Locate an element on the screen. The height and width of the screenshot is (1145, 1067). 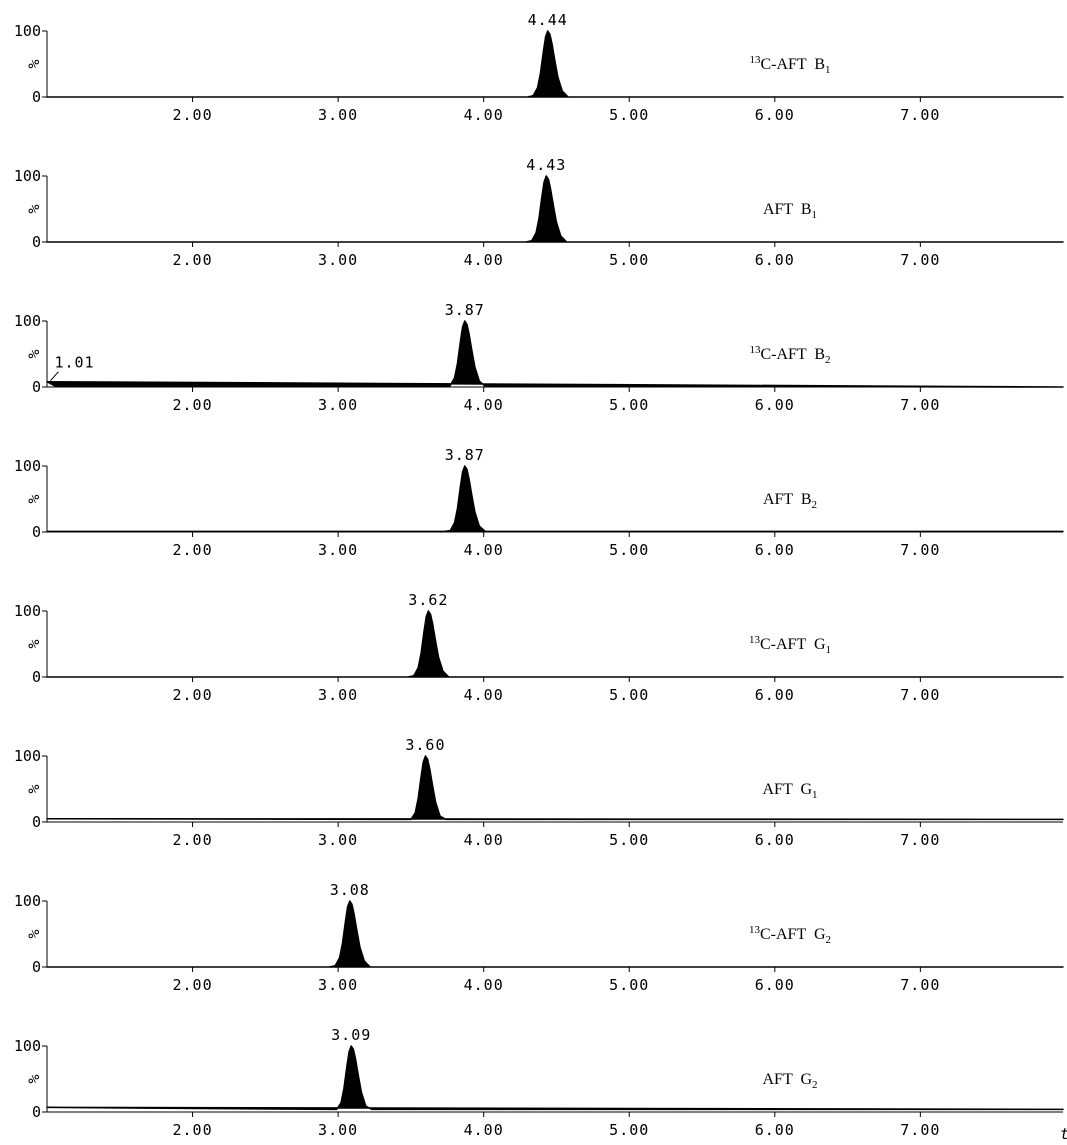
peak-label: 1.01 is located at coordinates (74, 363).